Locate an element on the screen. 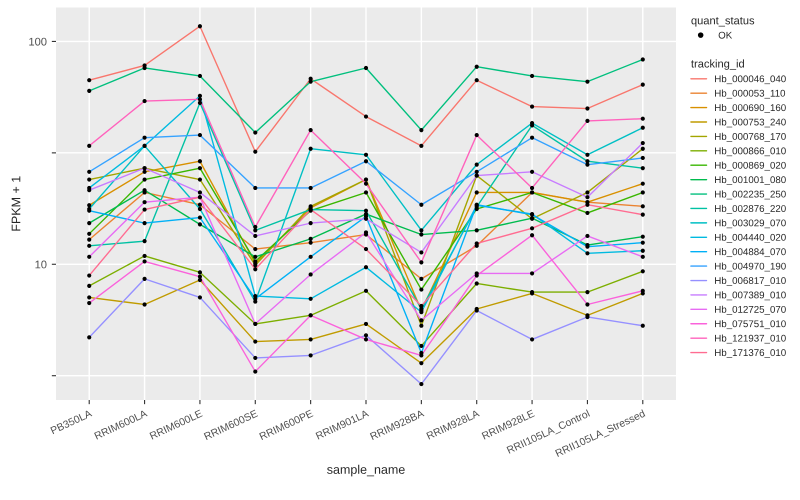 The width and height of the screenshot is (800, 500). legend-label: Hb_000053_110 is located at coordinates (750, 94).